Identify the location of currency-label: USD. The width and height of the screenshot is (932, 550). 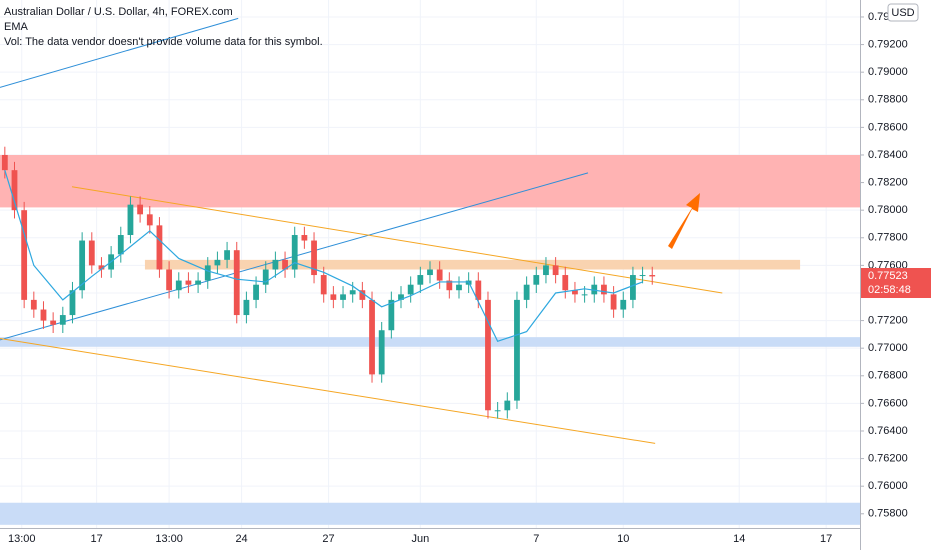
(902, 13).